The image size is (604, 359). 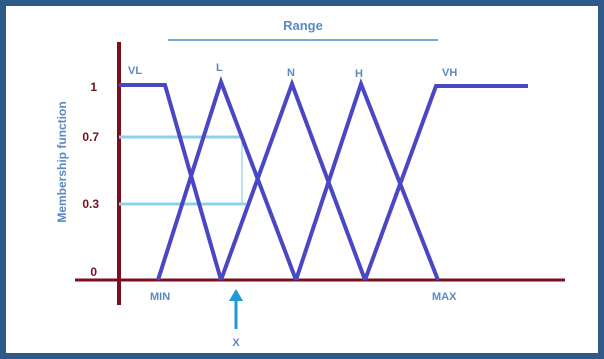 I want to click on membership-vh, so click(x=445, y=182).